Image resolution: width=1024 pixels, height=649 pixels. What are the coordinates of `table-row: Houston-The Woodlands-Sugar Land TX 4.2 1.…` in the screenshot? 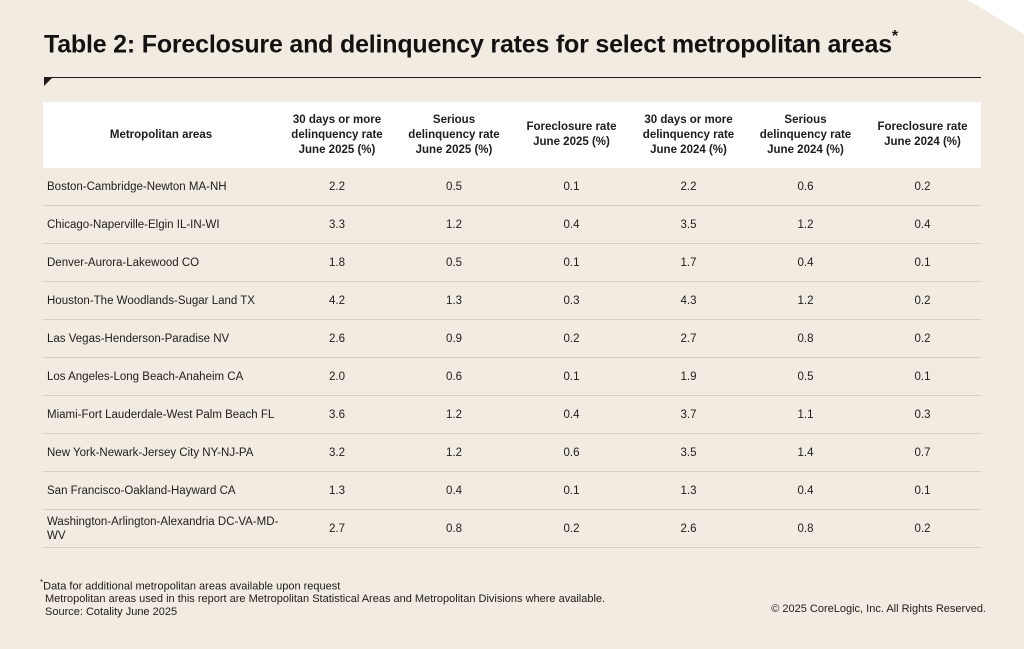 It's located at (512, 300).